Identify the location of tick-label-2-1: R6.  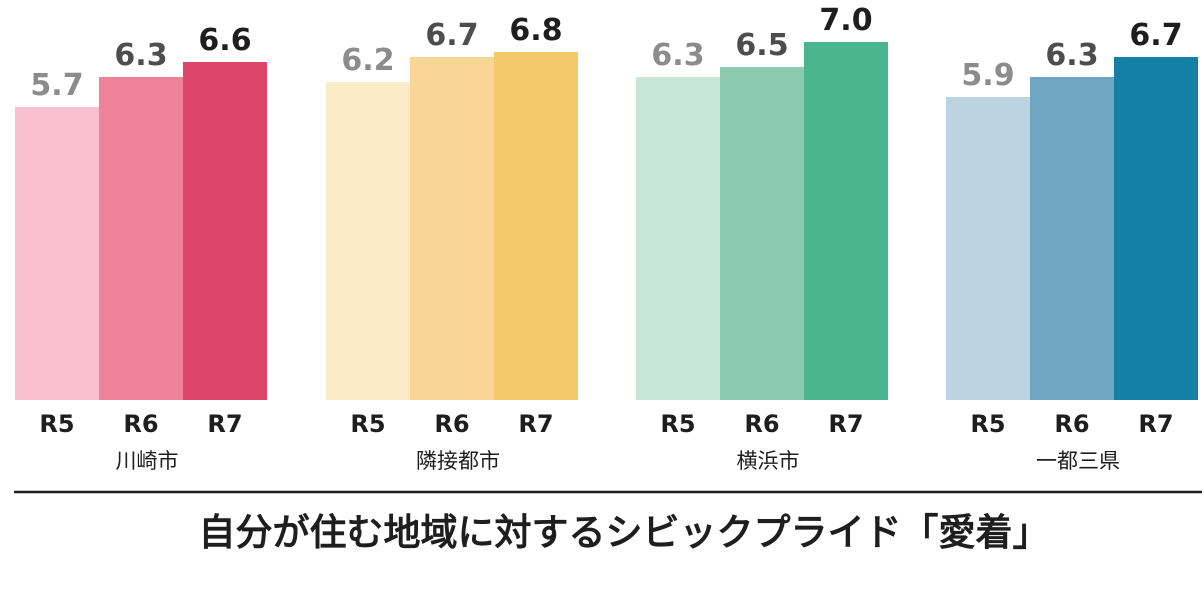
(761, 424).